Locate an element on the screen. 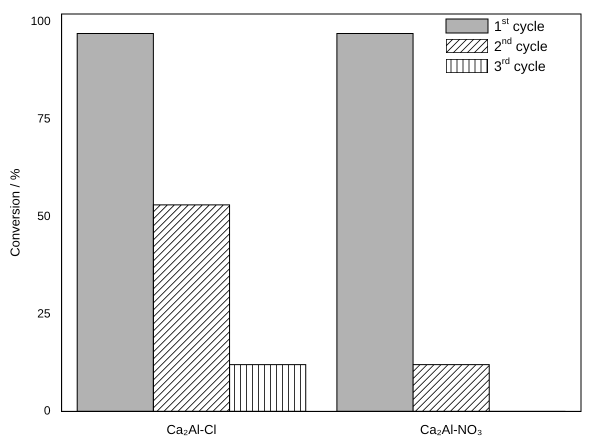  y-tick-label: 0 is located at coordinates (47, 411).